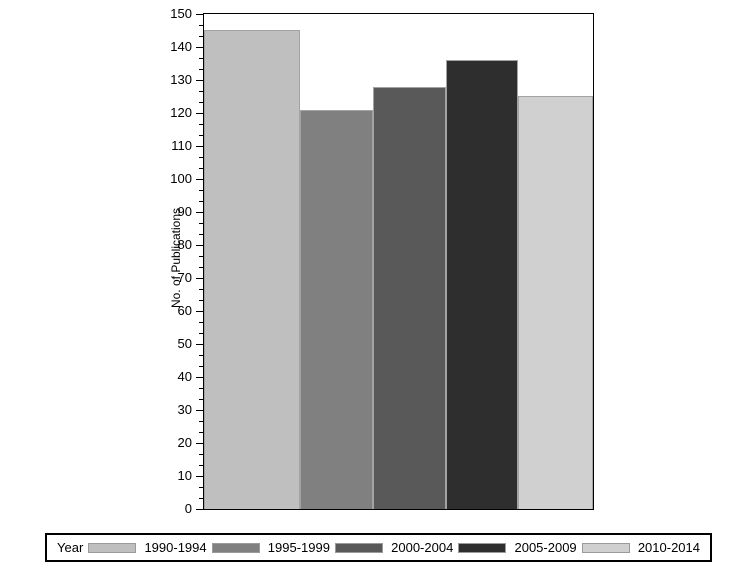 This screenshot has width=756, height=567. I want to click on legend-swatch-1995-1999, so click(235, 547).